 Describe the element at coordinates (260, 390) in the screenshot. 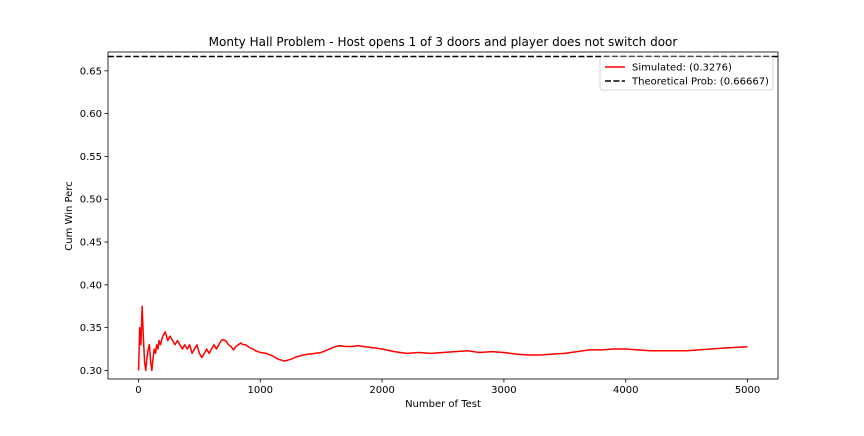

I see `x-tick-label: 1000` at that location.